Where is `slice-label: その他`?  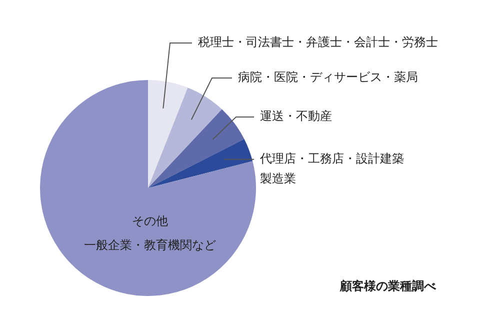
slice-label: その他 is located at coordinates (150, 221).